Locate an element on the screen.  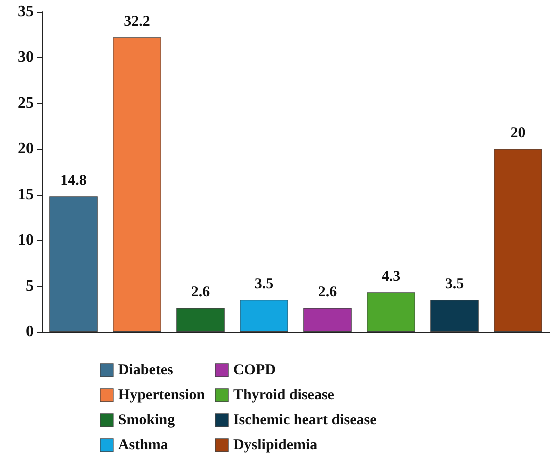
y-tick-label: 0 is located at coordinates (30, 332).